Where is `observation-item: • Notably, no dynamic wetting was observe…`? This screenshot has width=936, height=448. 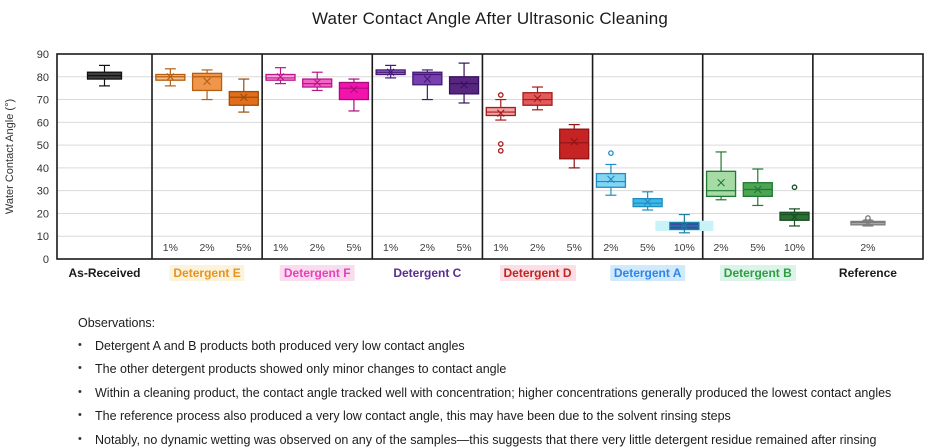
observation-item: • Notably, no dynamic wetting was observe… is located at coordinates (484, 440).